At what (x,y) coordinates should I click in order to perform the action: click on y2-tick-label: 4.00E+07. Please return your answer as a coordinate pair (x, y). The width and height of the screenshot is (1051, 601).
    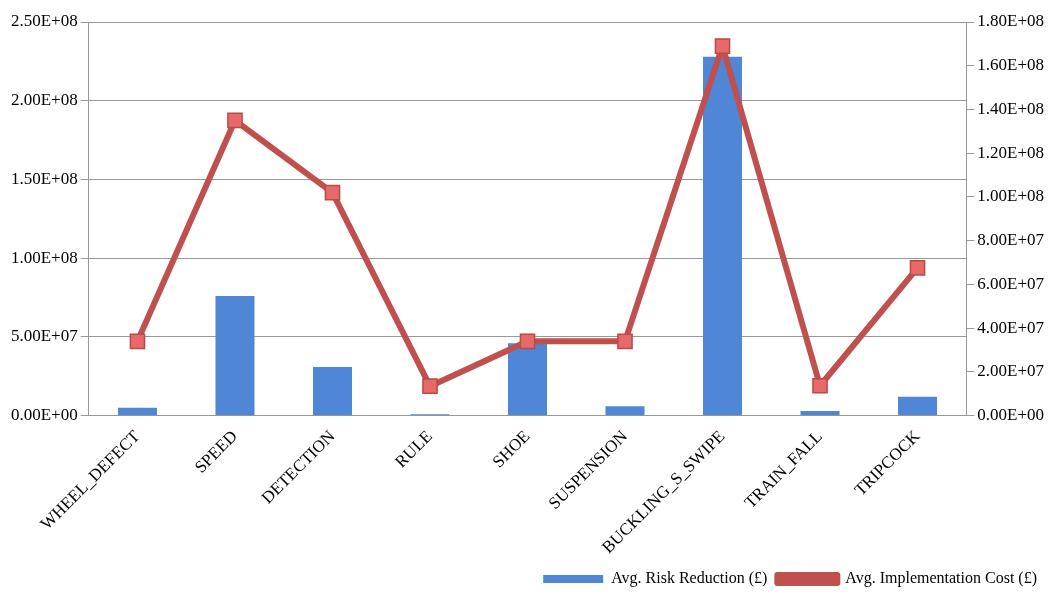
    Looking at the image, I should click on (1011, 327).